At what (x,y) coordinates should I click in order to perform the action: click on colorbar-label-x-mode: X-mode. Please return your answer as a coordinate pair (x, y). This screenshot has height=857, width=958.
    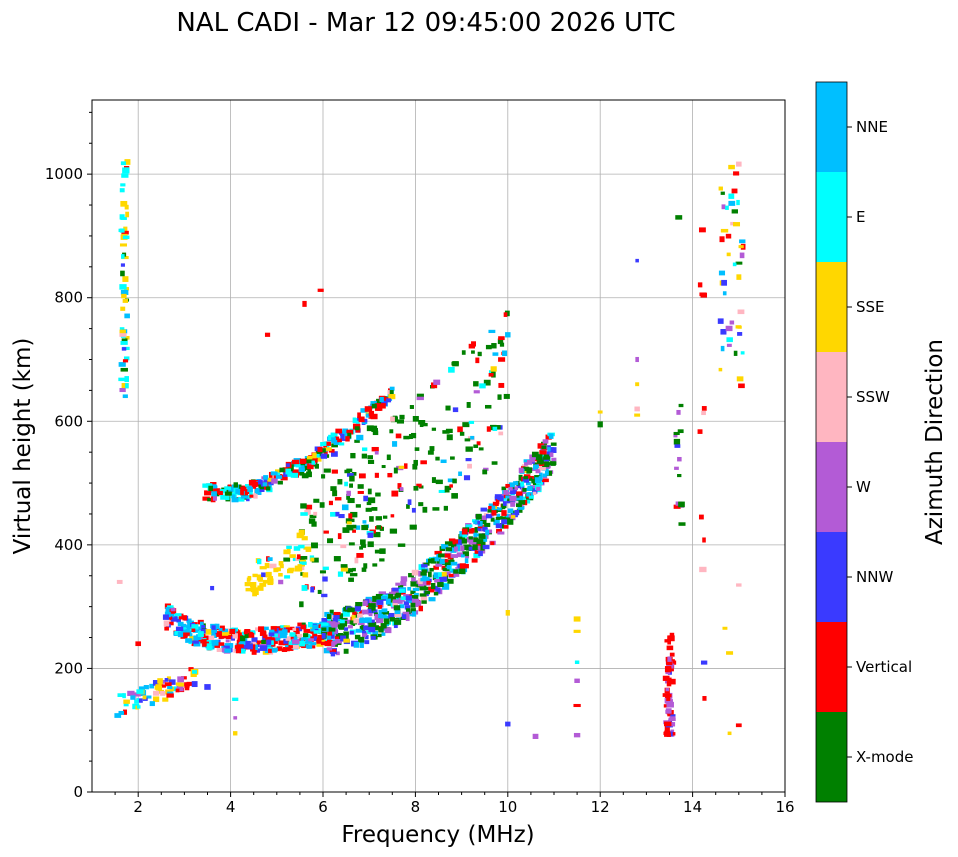
    Looking at the image, I should click on (884, 757).